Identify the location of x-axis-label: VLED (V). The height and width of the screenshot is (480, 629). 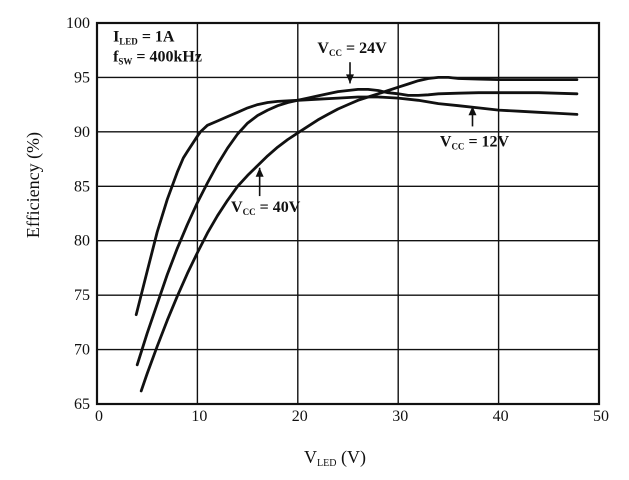
(335, 458).